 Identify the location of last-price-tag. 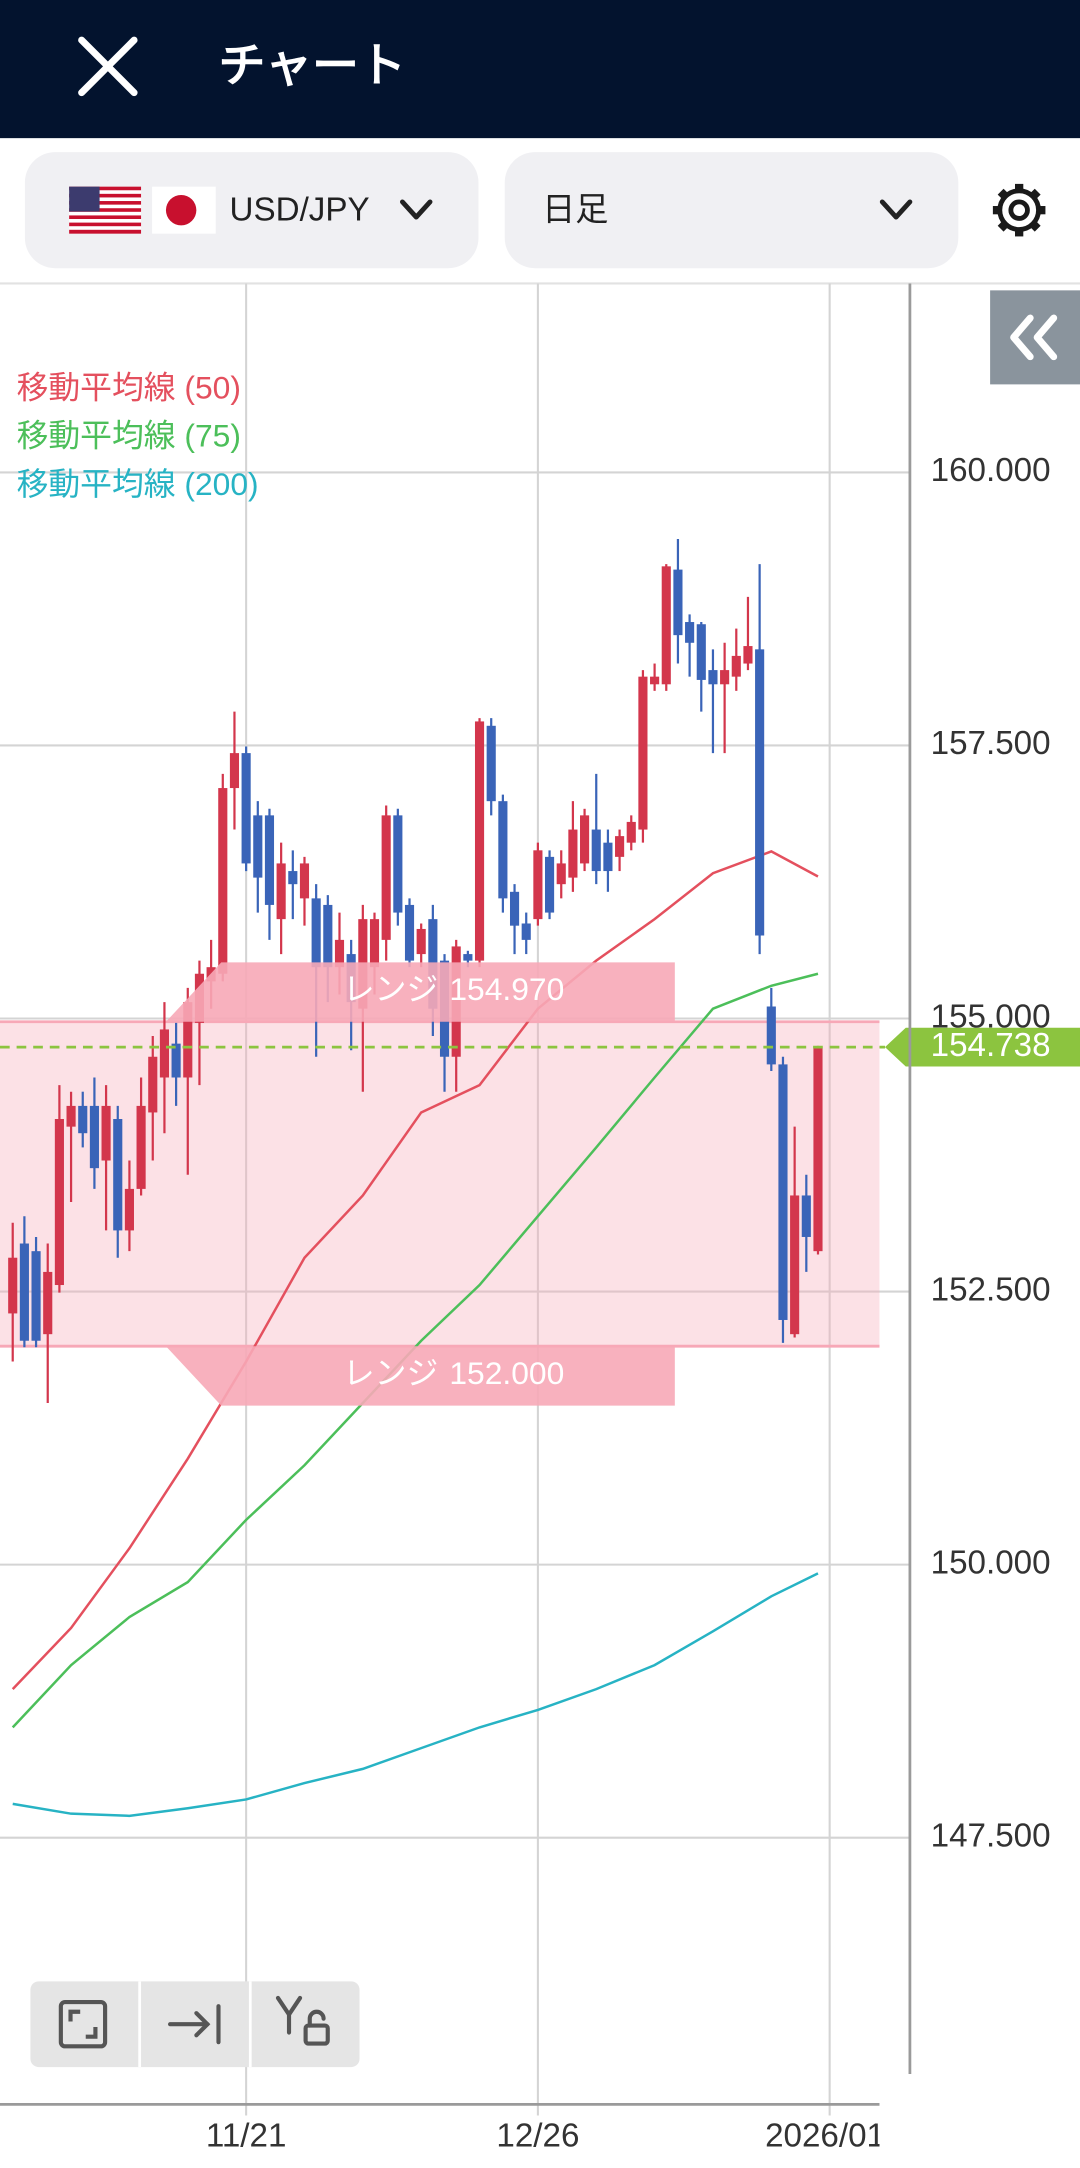
(982, 1047).